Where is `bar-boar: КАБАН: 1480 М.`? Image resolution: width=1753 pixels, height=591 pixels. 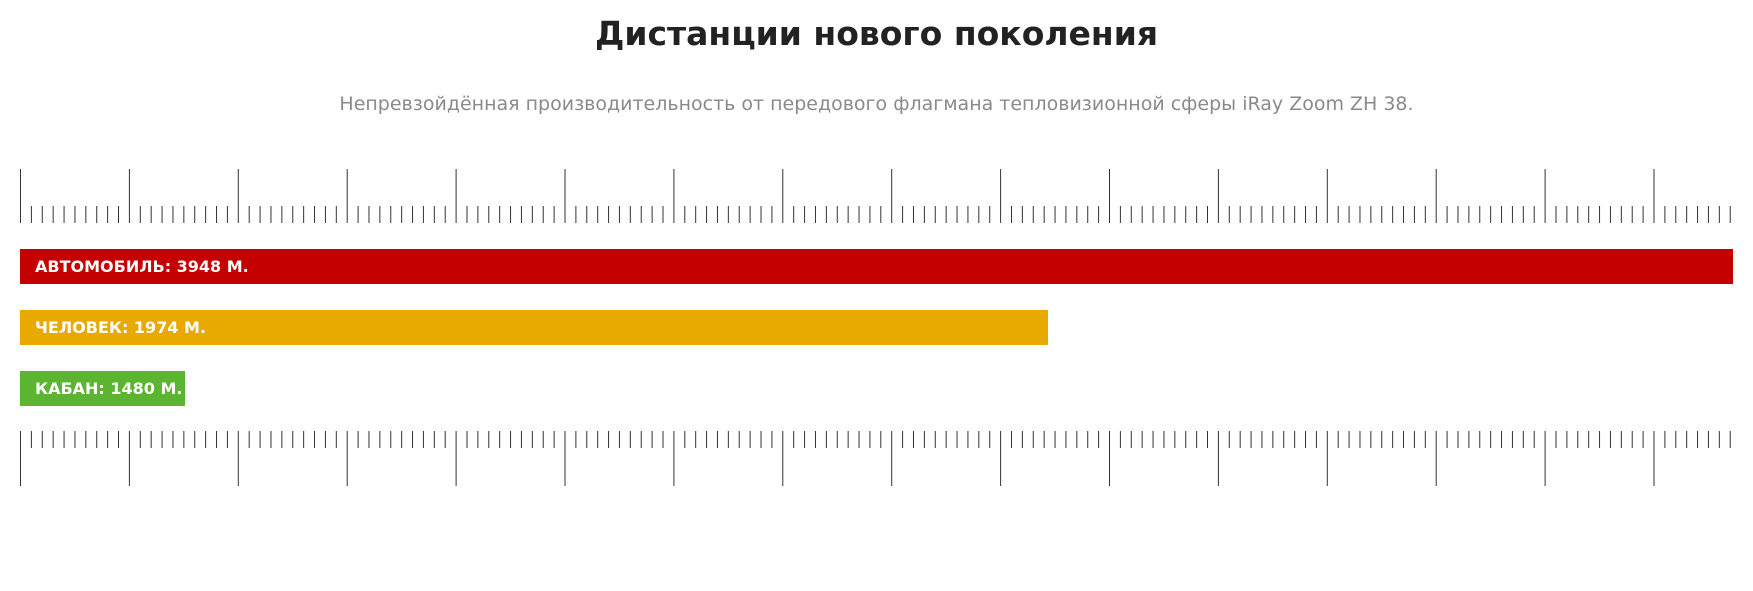 bar-boar: КАБАН: 1480 М. is located at coordinates (102, 388).